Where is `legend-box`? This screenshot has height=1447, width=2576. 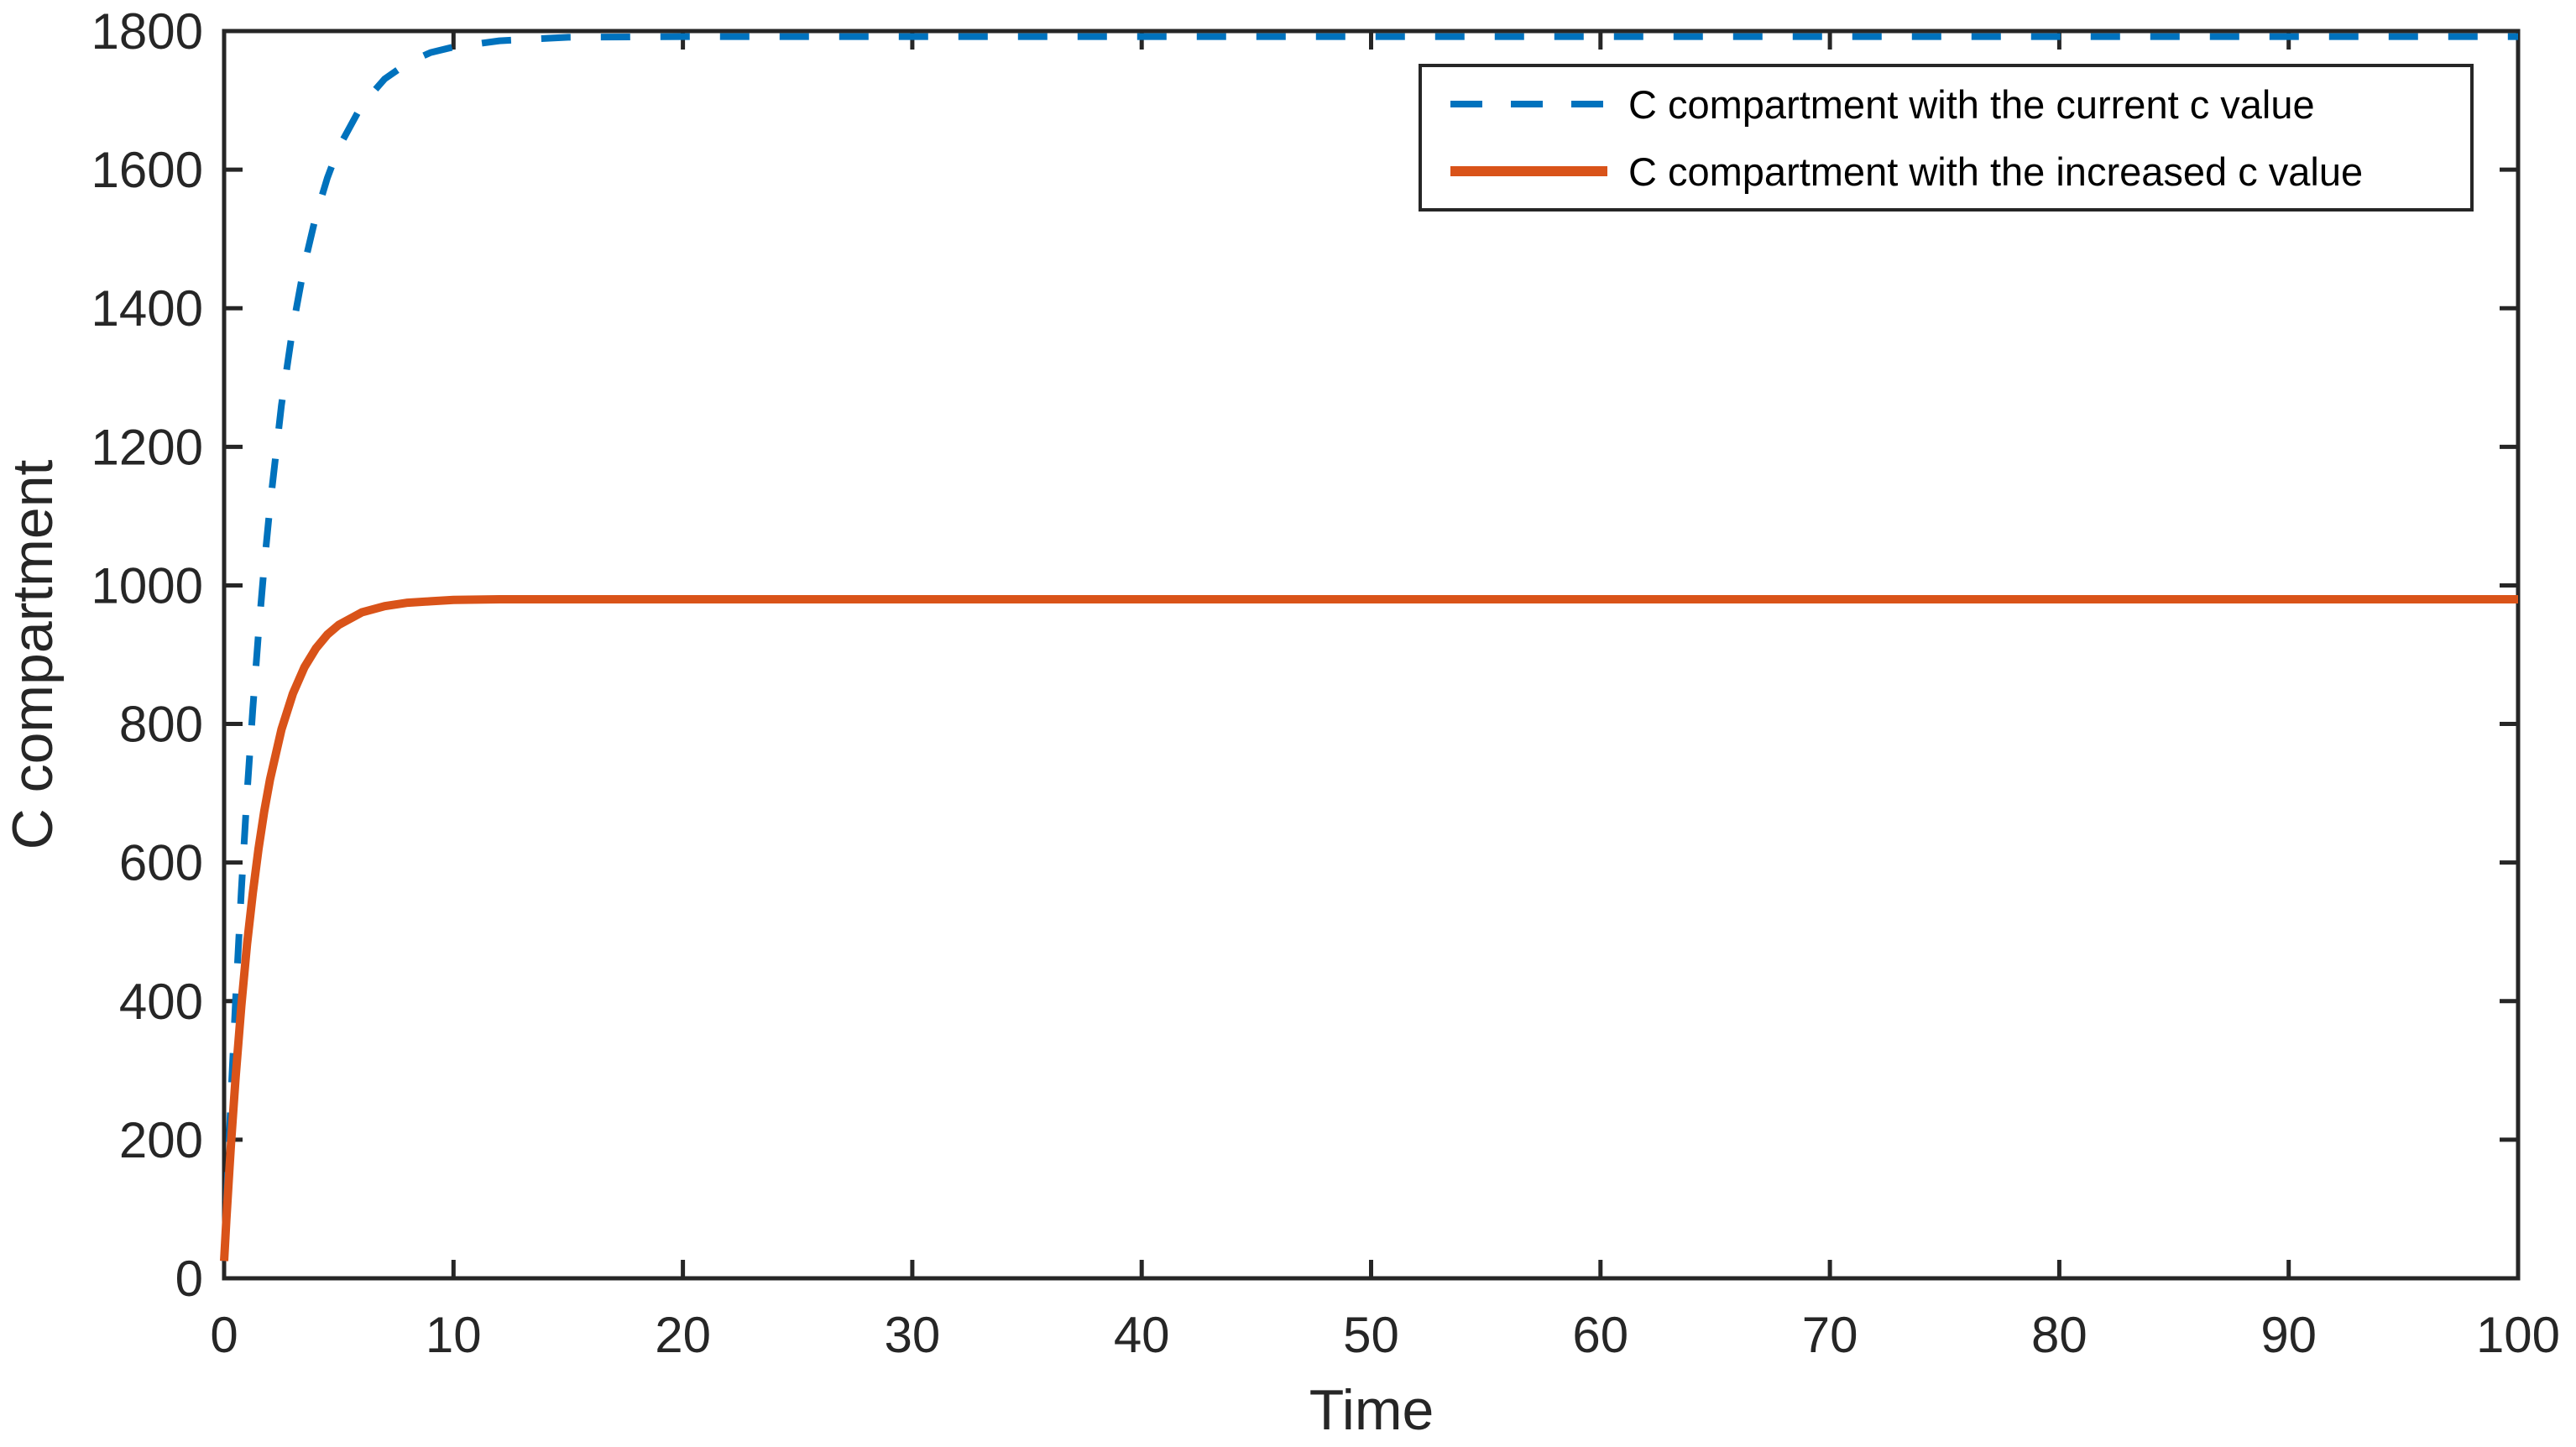 legend-box is located at coordinates (1946, 138).